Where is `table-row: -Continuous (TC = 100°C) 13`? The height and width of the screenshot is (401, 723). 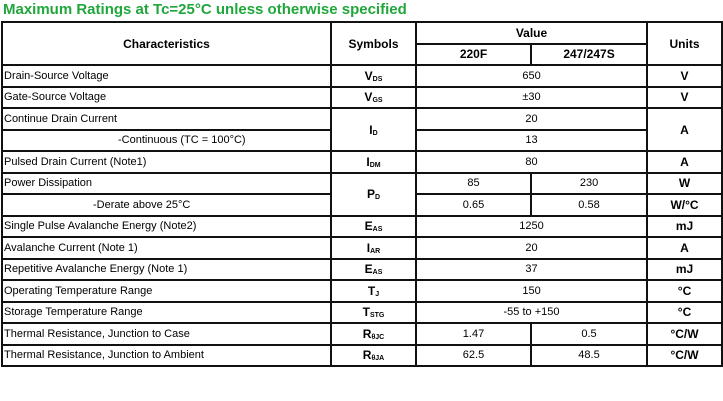 table-row: -Continuous (TC = 100°C) 13 is located at coordinates (361, 140).